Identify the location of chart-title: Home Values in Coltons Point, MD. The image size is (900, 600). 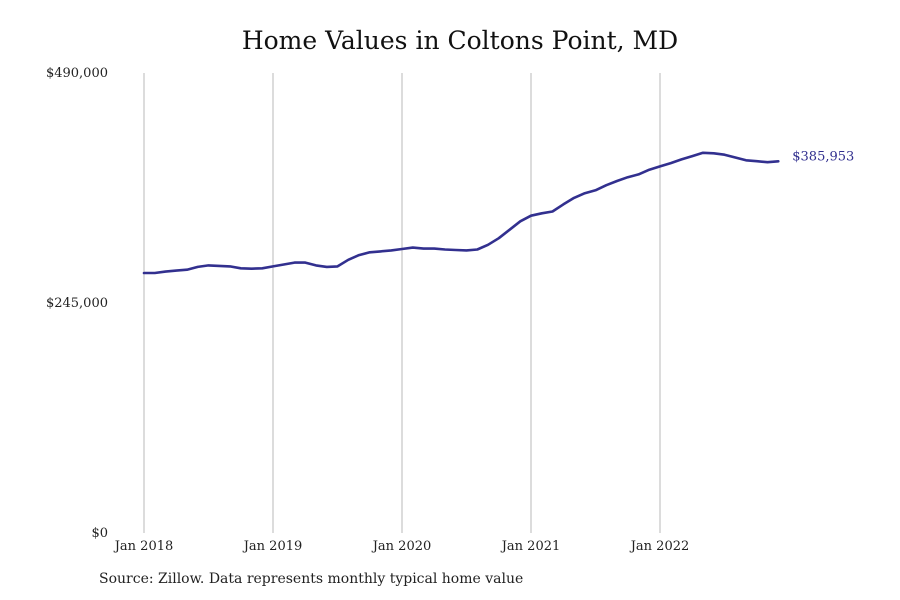
(460, 40).